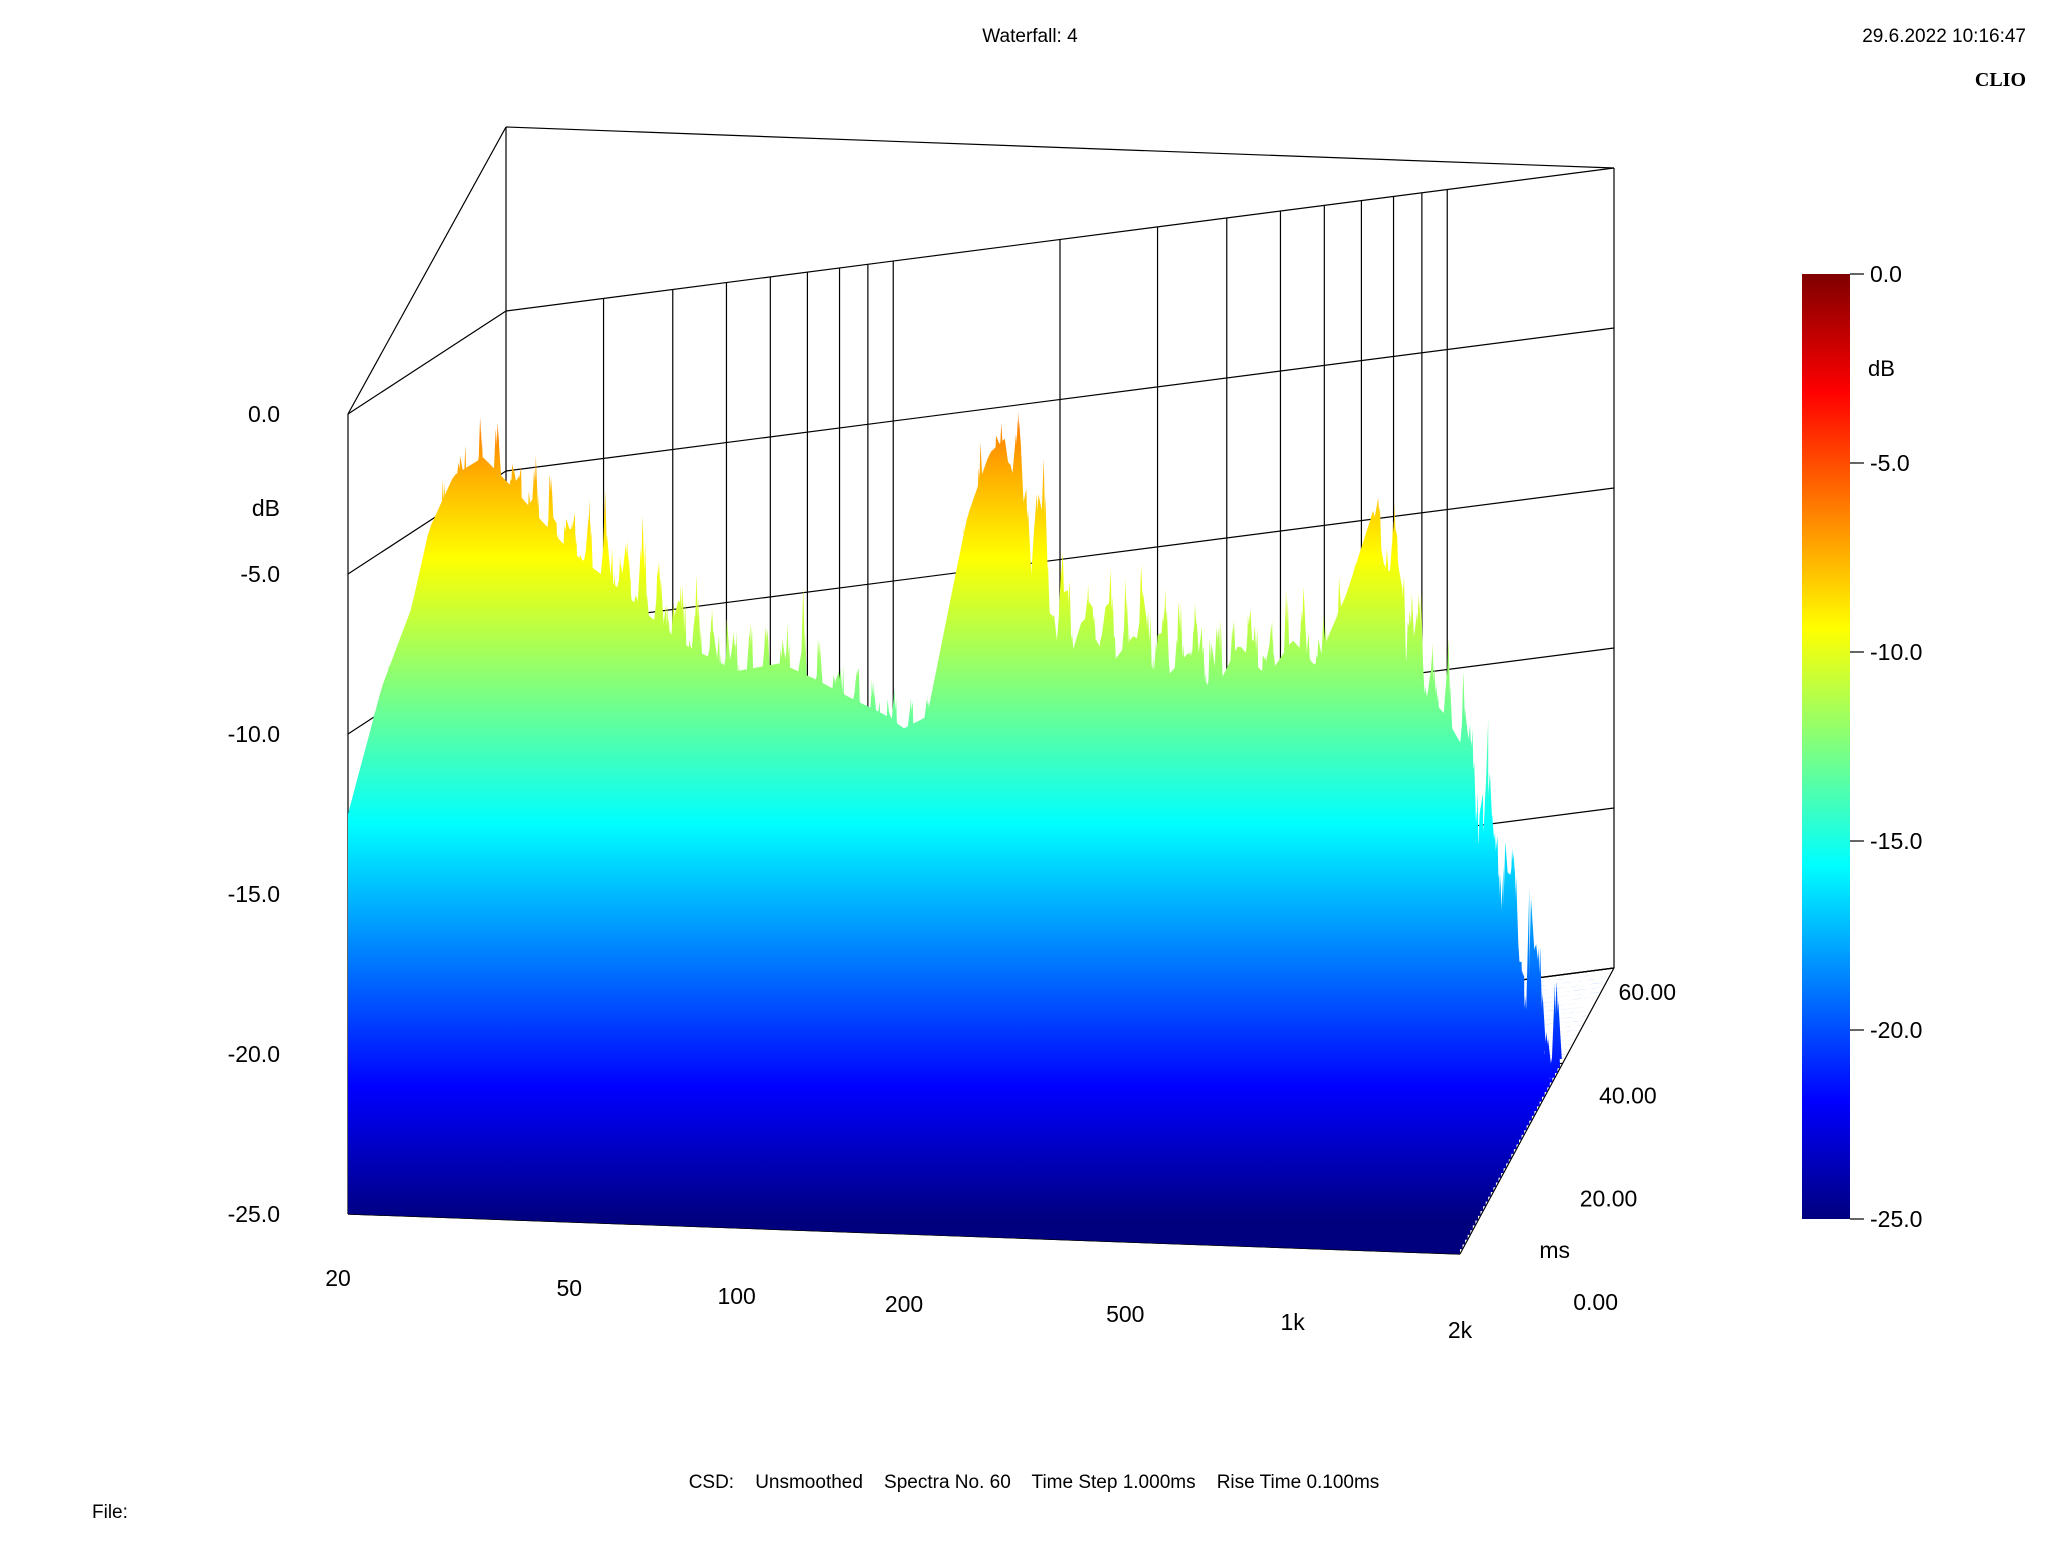  Describe the element at coordinates (2000, 80) in the screenshot. I see `brand-logo: CLIO` at that location.